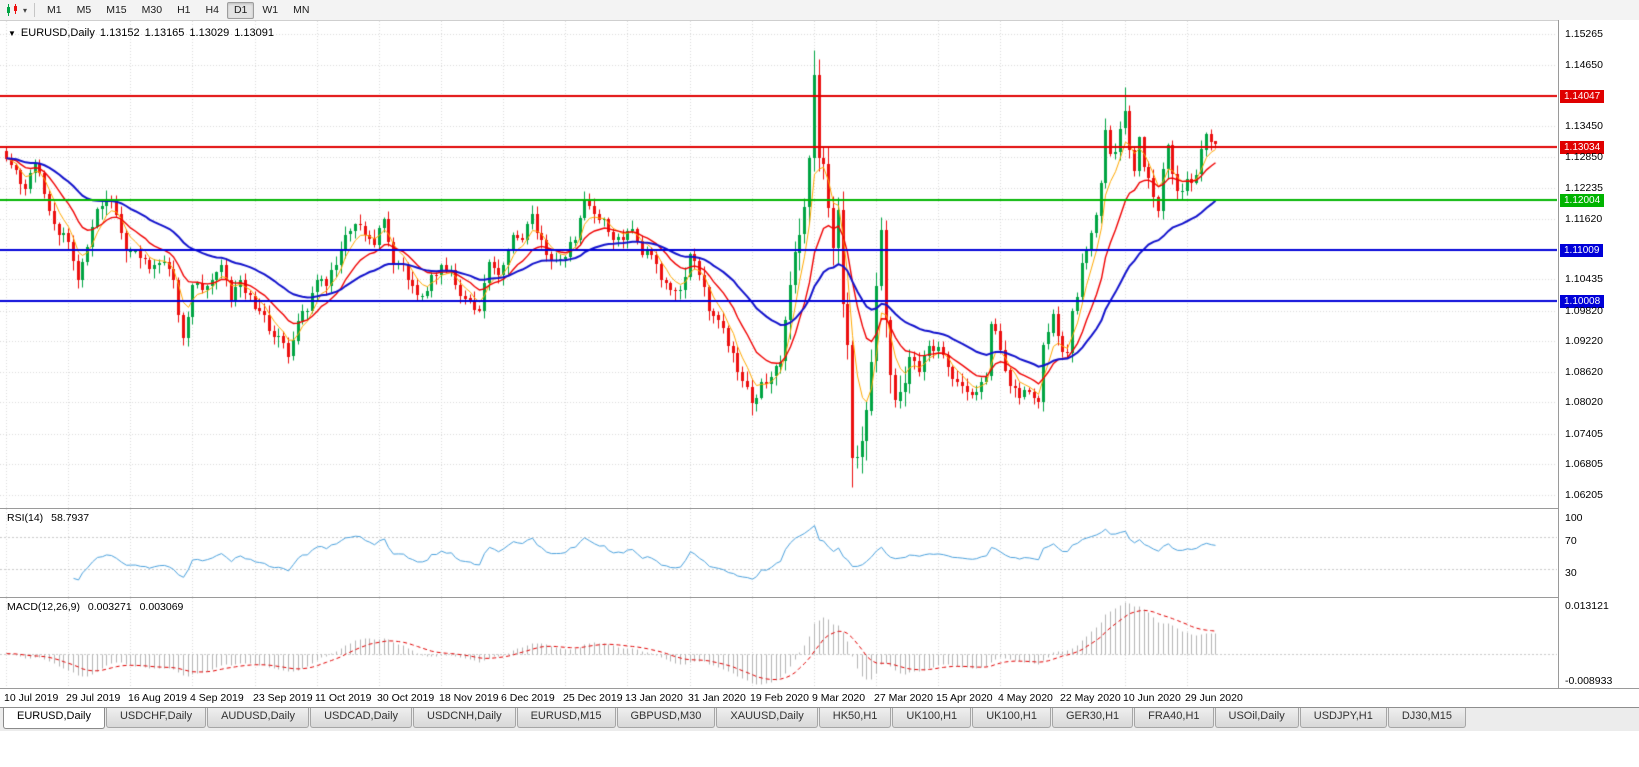 Image resolution: width=1639 pixels, height=767 pixels. I want to click on timeframe-button-d1: D1, so click(240, 10).